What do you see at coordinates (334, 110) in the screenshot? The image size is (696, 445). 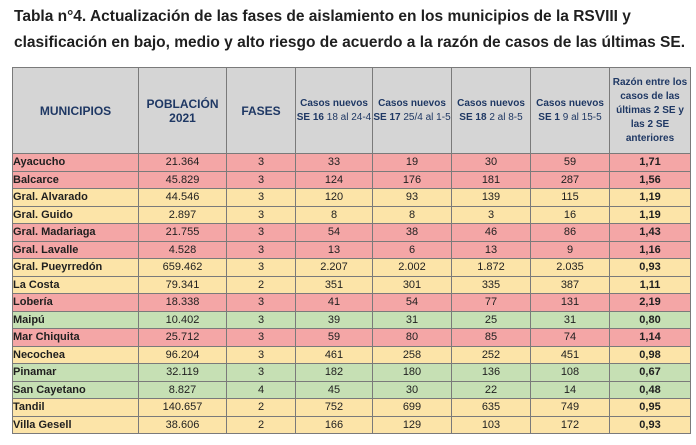 I see `header-se16: Casos nuevos SE 16 18 al 24-4` at bounding box center [334, 110].